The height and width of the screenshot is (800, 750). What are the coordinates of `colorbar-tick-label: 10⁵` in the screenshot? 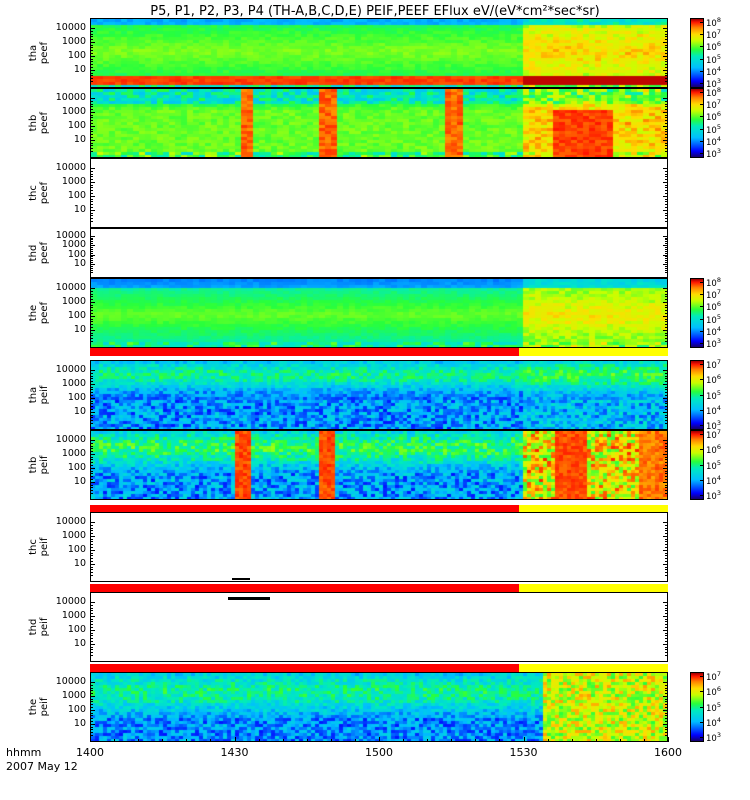 It's located at (713, 395).